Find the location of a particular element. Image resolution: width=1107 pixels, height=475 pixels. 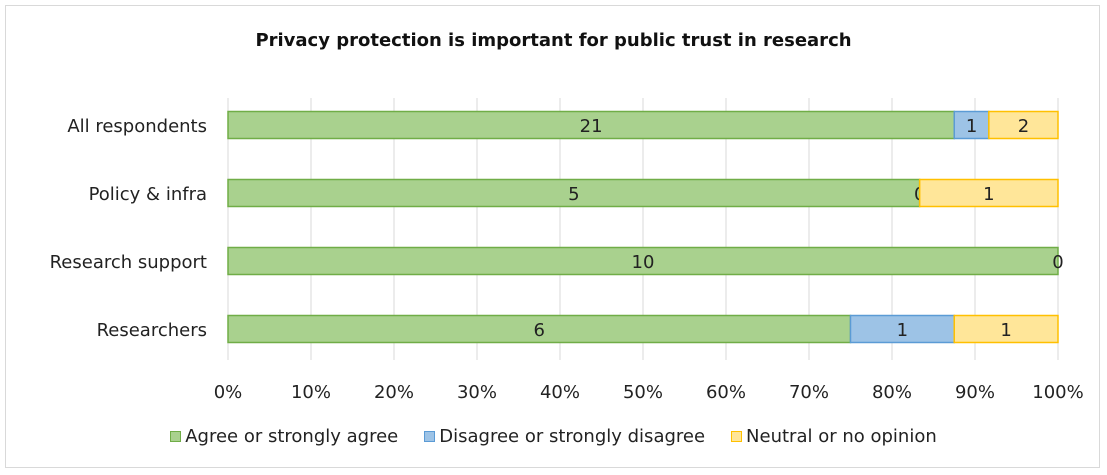

legend-item-neutral: Neutral or no opinion is located at coordinates (834, 436).